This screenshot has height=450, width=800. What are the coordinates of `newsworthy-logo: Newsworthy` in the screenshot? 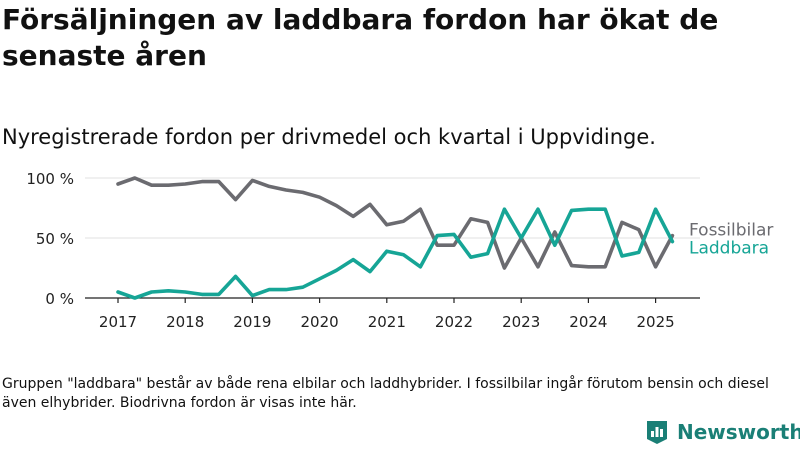 It's located at (722, 432).